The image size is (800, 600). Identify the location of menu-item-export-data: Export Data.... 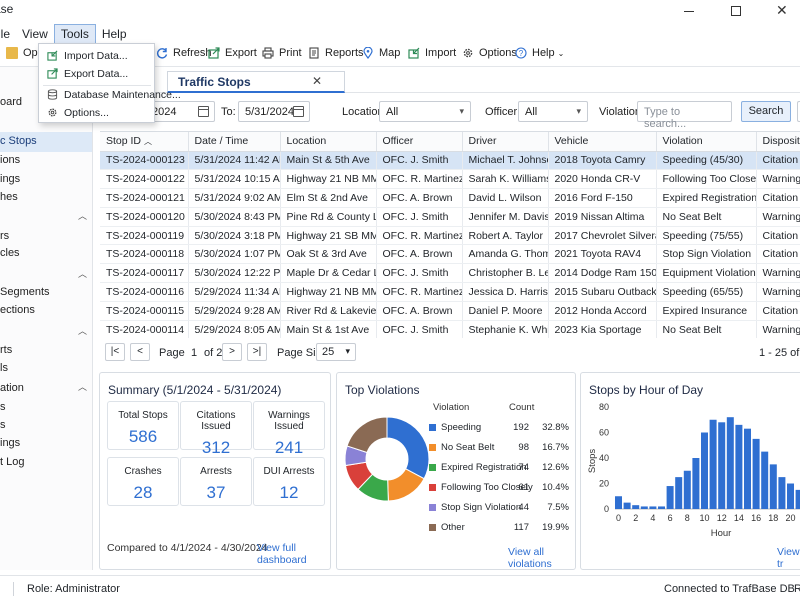
(96, 74).